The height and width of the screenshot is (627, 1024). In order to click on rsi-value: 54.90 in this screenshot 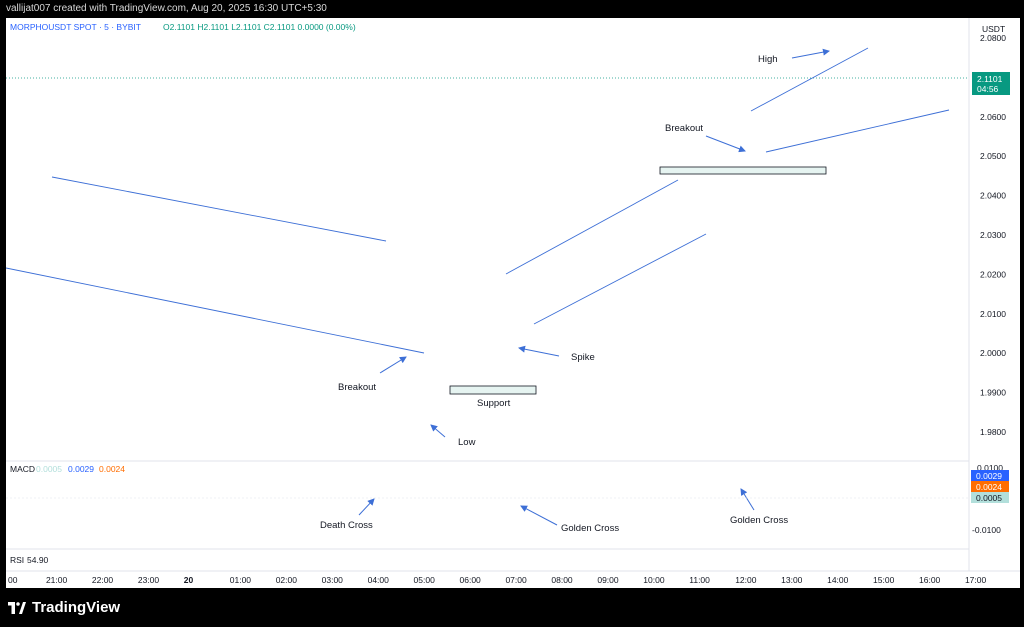, I will do `click(38, 560)`.